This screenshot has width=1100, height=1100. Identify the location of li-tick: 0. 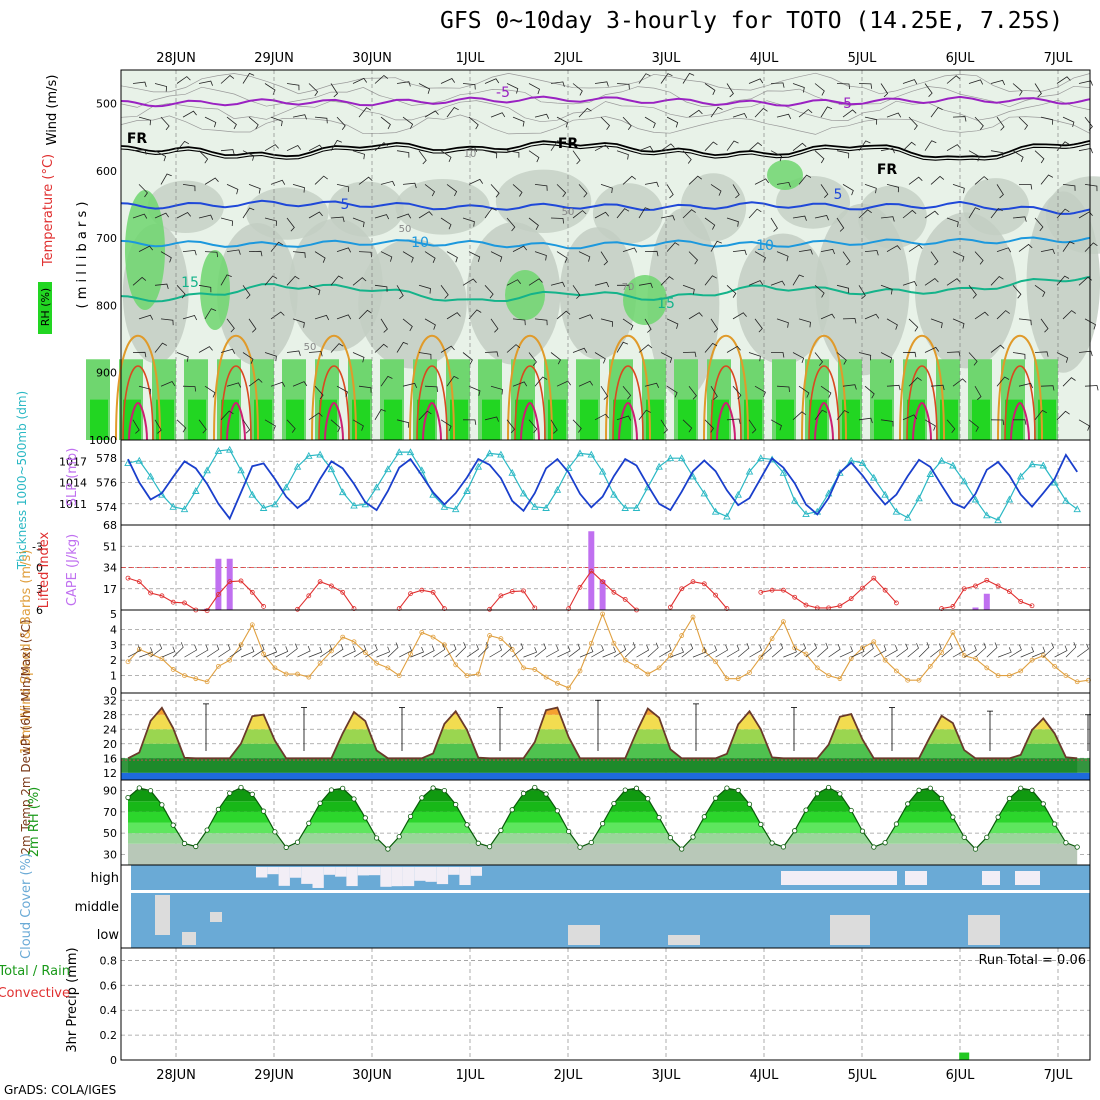
(39, 568).